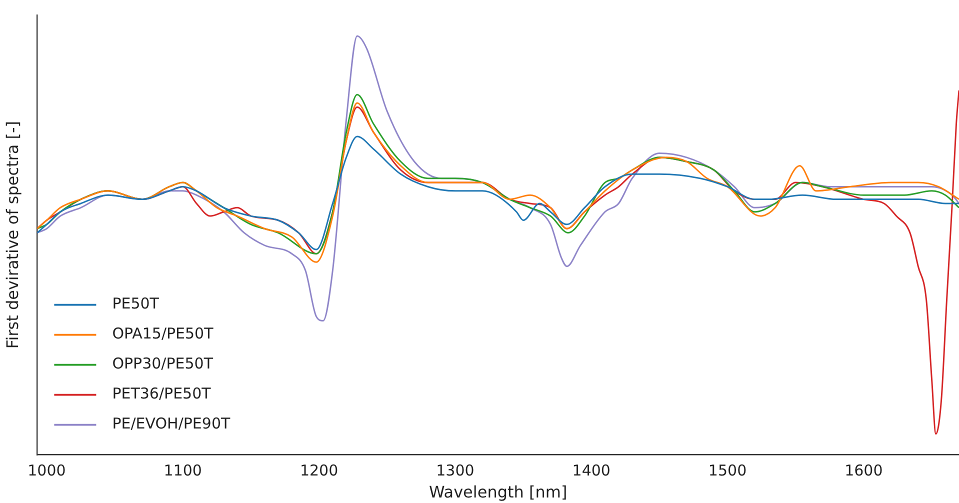 The height and width of the screenshot is (503, 959). Describe the element at coordinates (12, 234) in the screenshot. I see `y-axis-title: First devirative of spectra [-]` at that location.